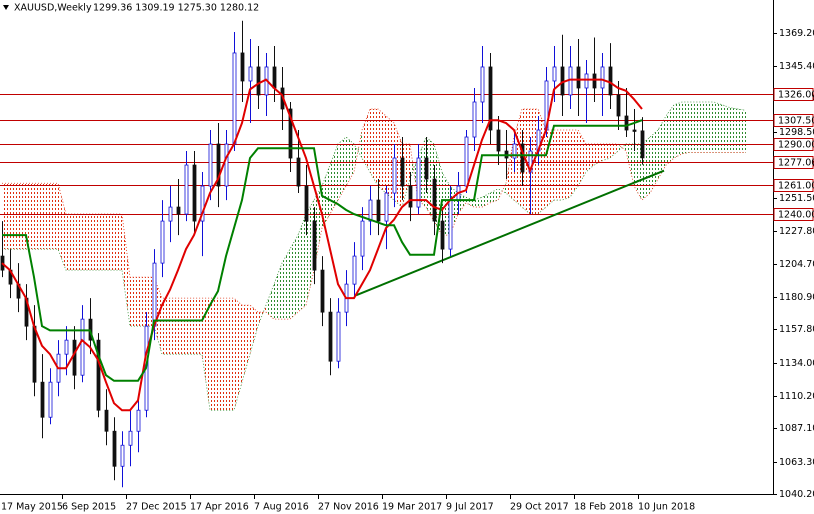 This screenshot has height=514, width=814. What do you see at coordinates (539, 507) in the screenshot?
I see `x-tick-label: 29 Oct 2017` at bounding box center [539, 507].